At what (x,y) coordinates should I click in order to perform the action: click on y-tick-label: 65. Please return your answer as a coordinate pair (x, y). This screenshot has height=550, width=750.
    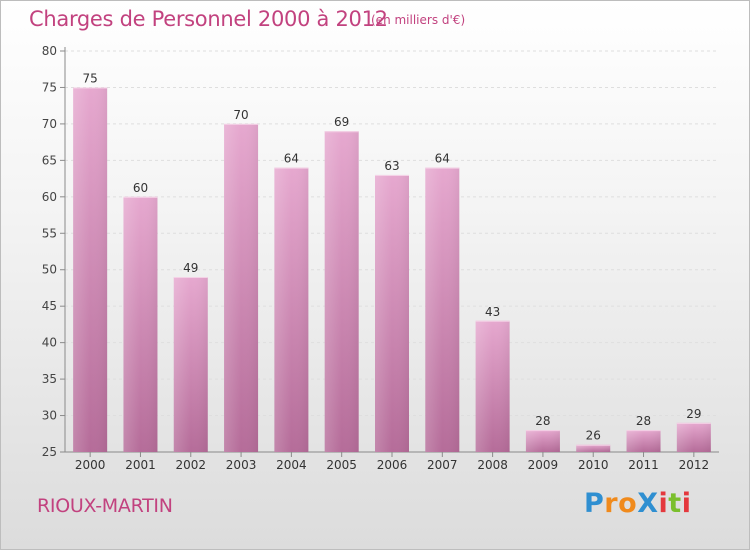
    Looking at the image, I should click on (49, 160).